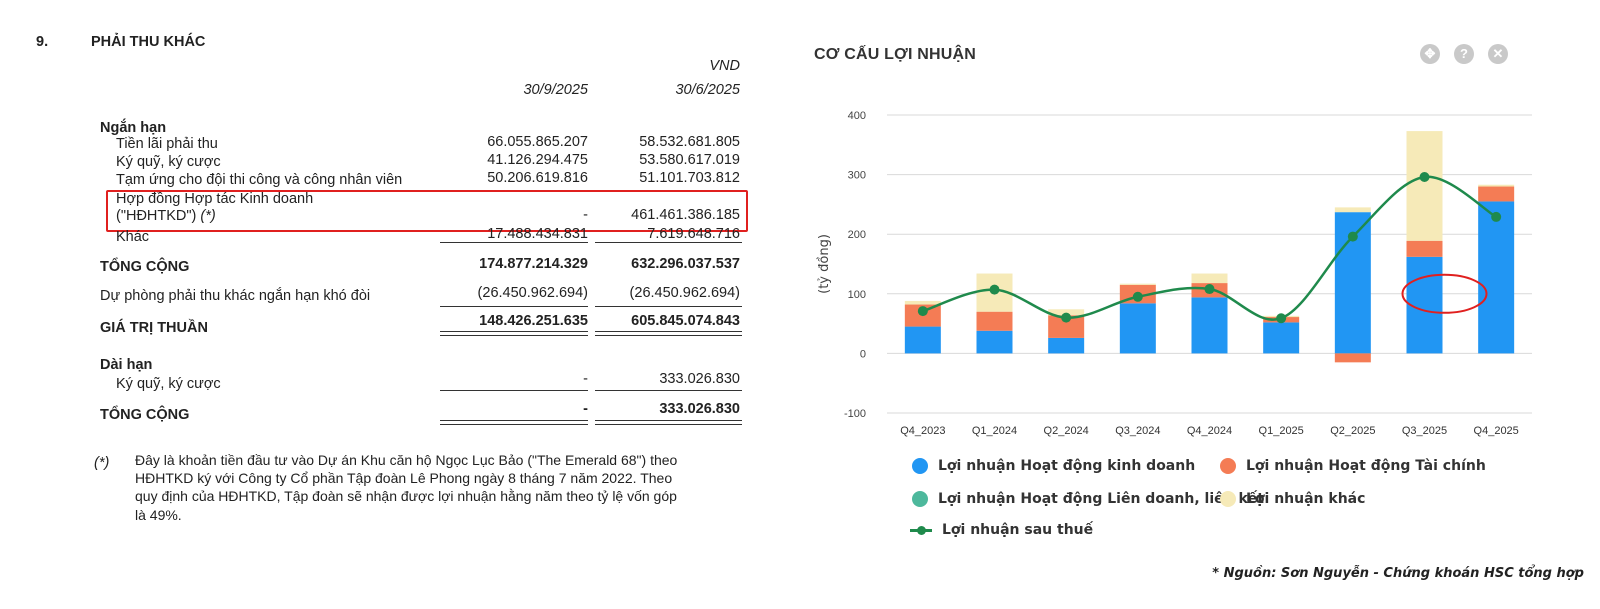  Describe the element at coordinates (154, 328) in the screenshot. I see `net-label: GIÁ TRỊ THUẦN` at that location.